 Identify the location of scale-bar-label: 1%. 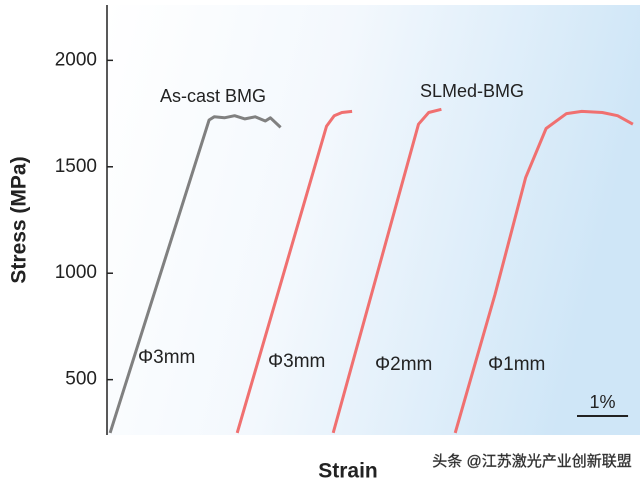
(603, 402).